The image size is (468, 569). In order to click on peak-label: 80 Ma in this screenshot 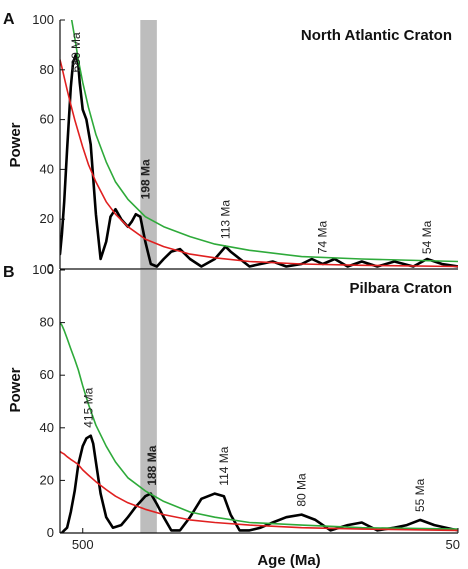, I will do `click(302, 490)`.